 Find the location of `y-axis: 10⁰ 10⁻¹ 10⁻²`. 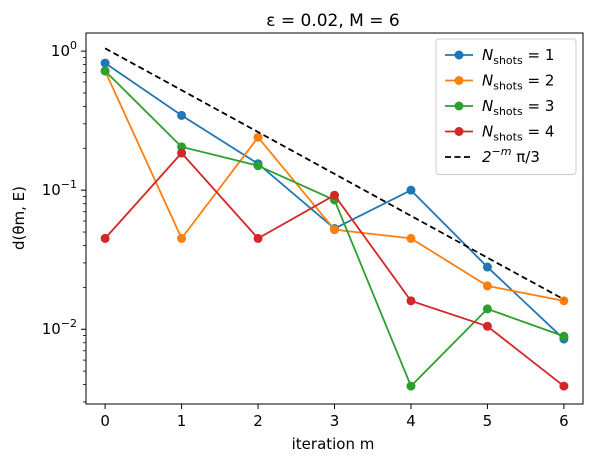

y-axis: 10⁰ 10⁻¹ 10⁻² is located at coordinates (64, 221).